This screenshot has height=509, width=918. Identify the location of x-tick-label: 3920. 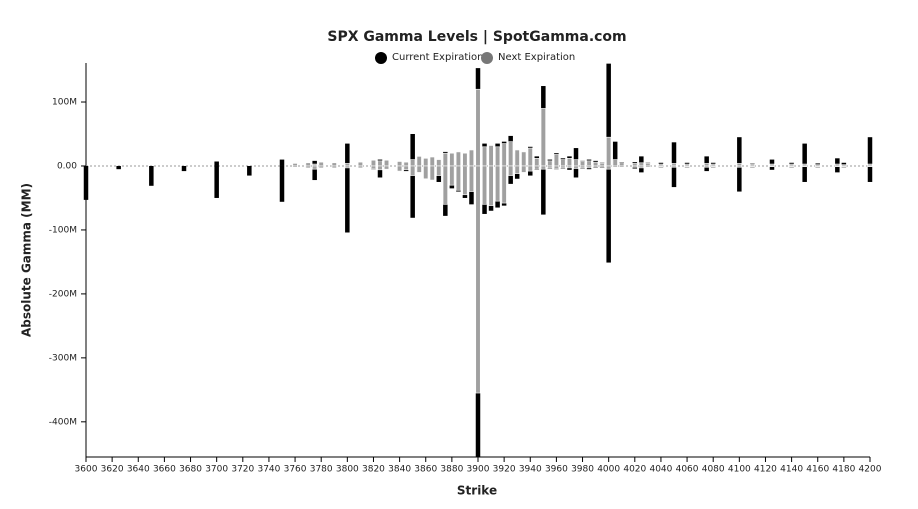
(504, 470).